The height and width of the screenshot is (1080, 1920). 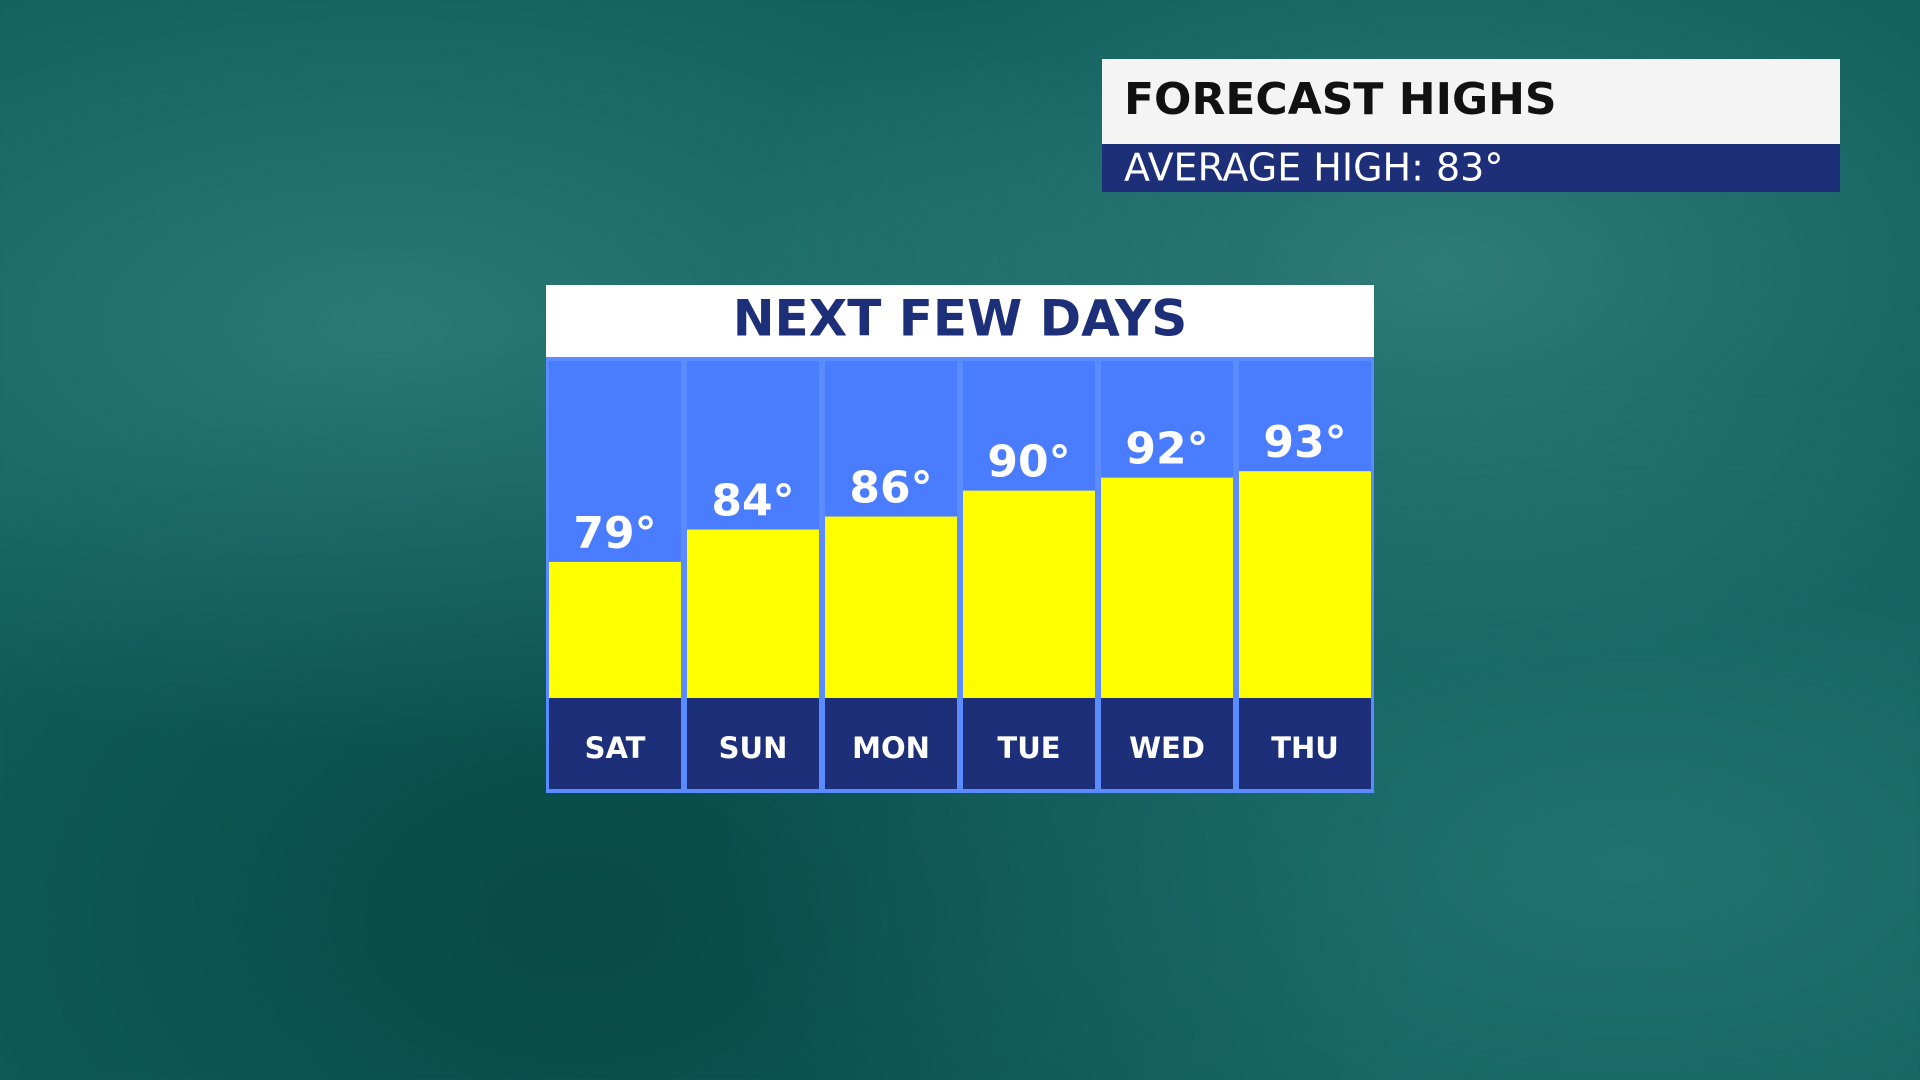 I want to click on value-label: 90°, so click(x=1028, y=462).